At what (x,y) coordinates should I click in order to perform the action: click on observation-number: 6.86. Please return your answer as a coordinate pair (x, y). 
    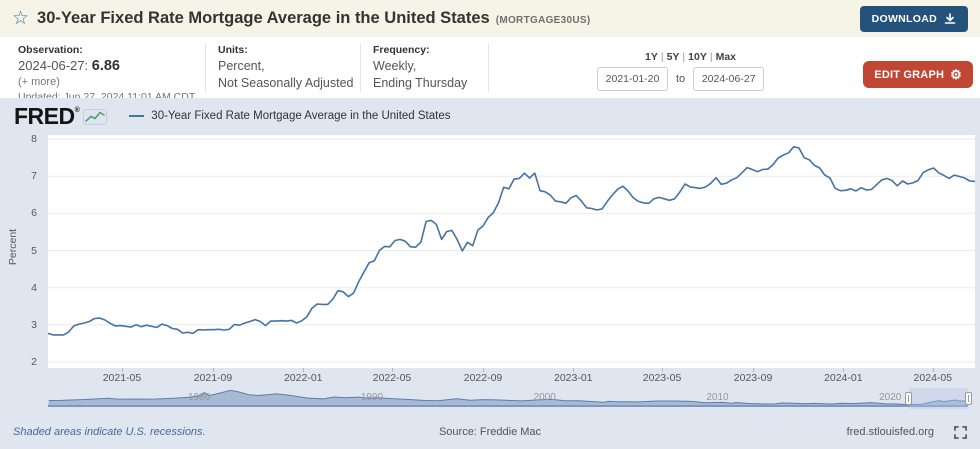
    Looking at the image, I should click on (105, 66).